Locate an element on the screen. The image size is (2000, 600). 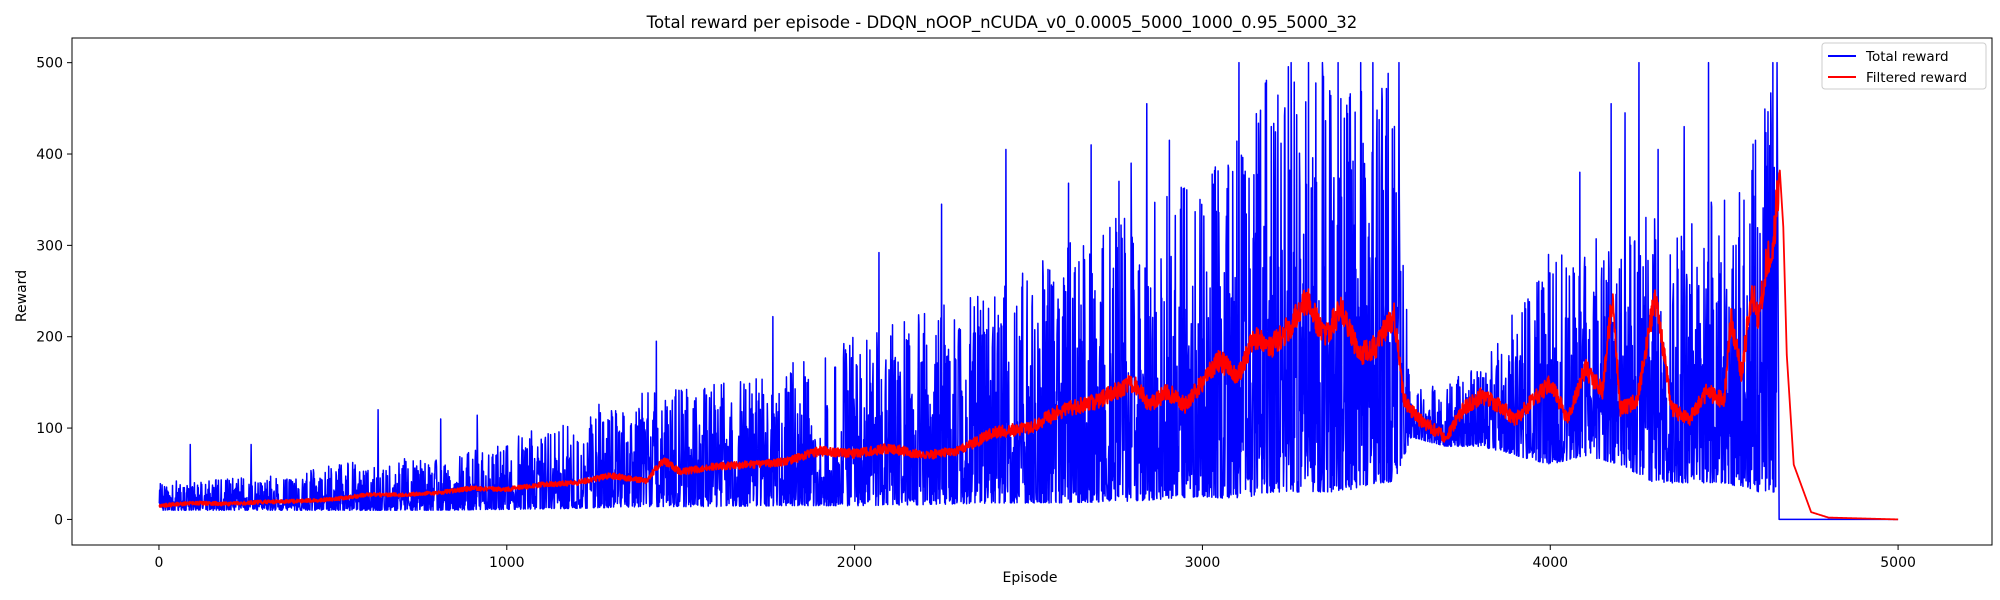
x-tick-label: 0 is located at coordinates (158, 563).